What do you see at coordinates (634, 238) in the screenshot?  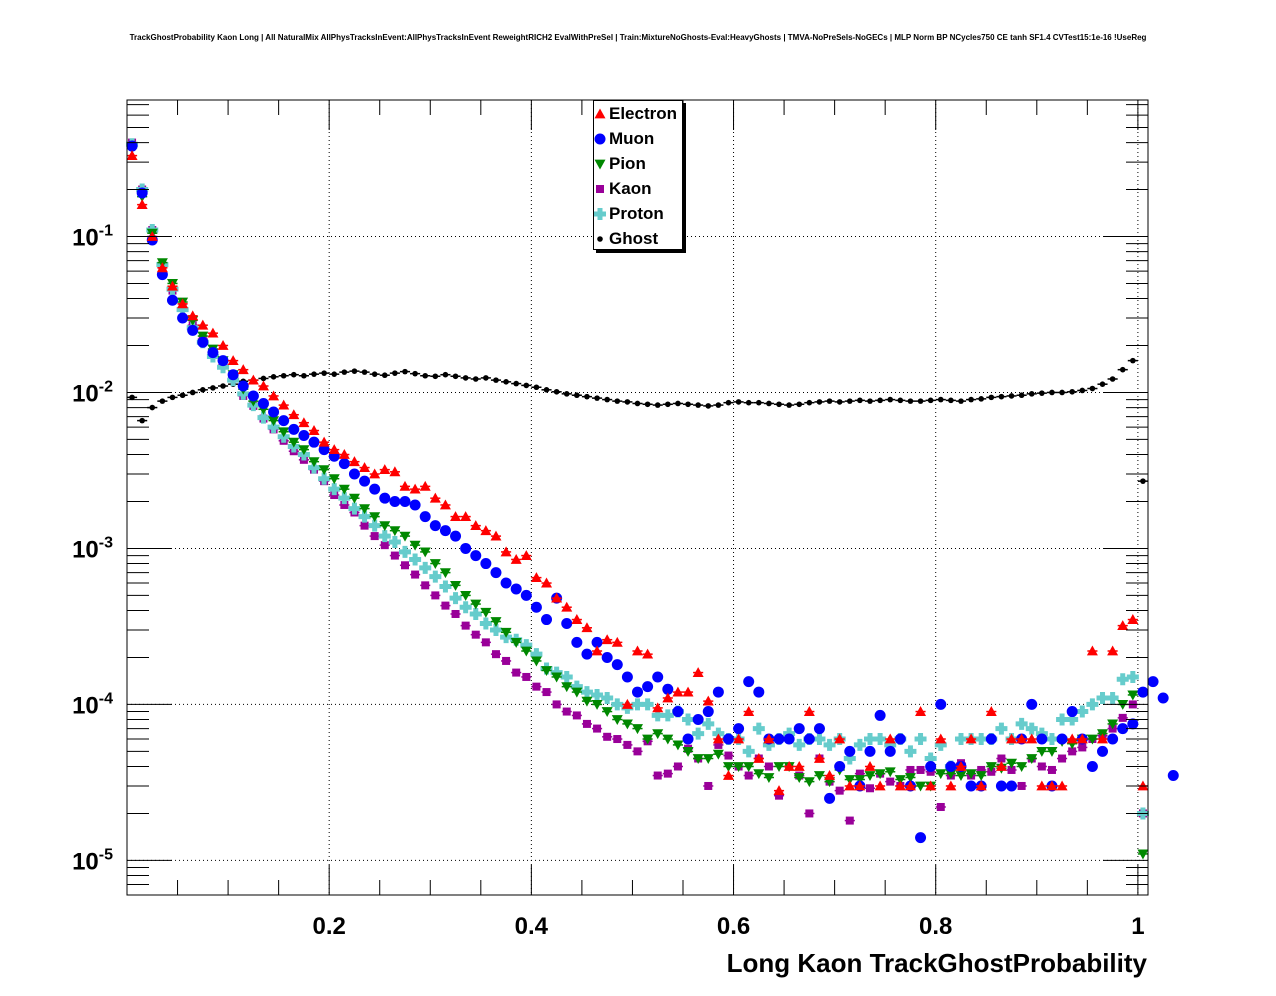 I see `legend-label: Ghost` at bounding box center [634, 238].